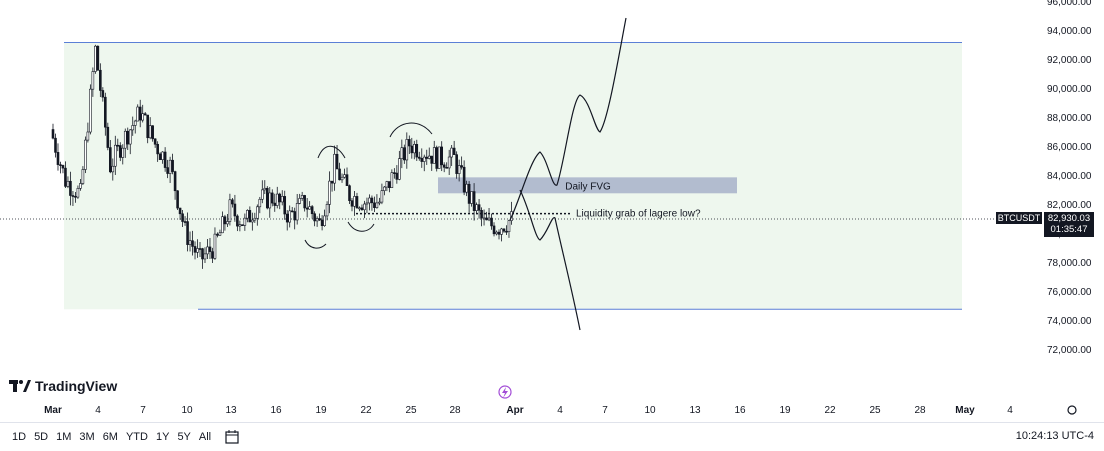 The height and width of the screenshot is (451, 1104). I want to click on price-tick-label: 76,000.00, so click(1069, 292).